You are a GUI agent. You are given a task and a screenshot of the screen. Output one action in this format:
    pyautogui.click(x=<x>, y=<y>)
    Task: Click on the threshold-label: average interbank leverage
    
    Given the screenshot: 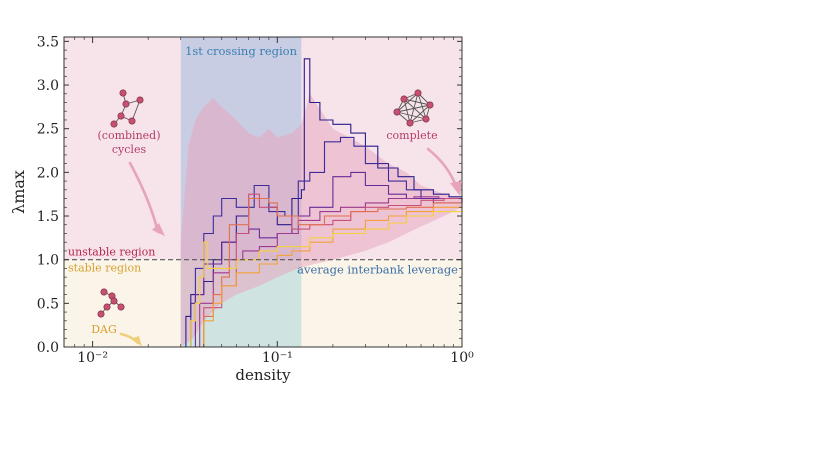 What is the action you would take?
    pyautogui.click(x=377, y=270)
    